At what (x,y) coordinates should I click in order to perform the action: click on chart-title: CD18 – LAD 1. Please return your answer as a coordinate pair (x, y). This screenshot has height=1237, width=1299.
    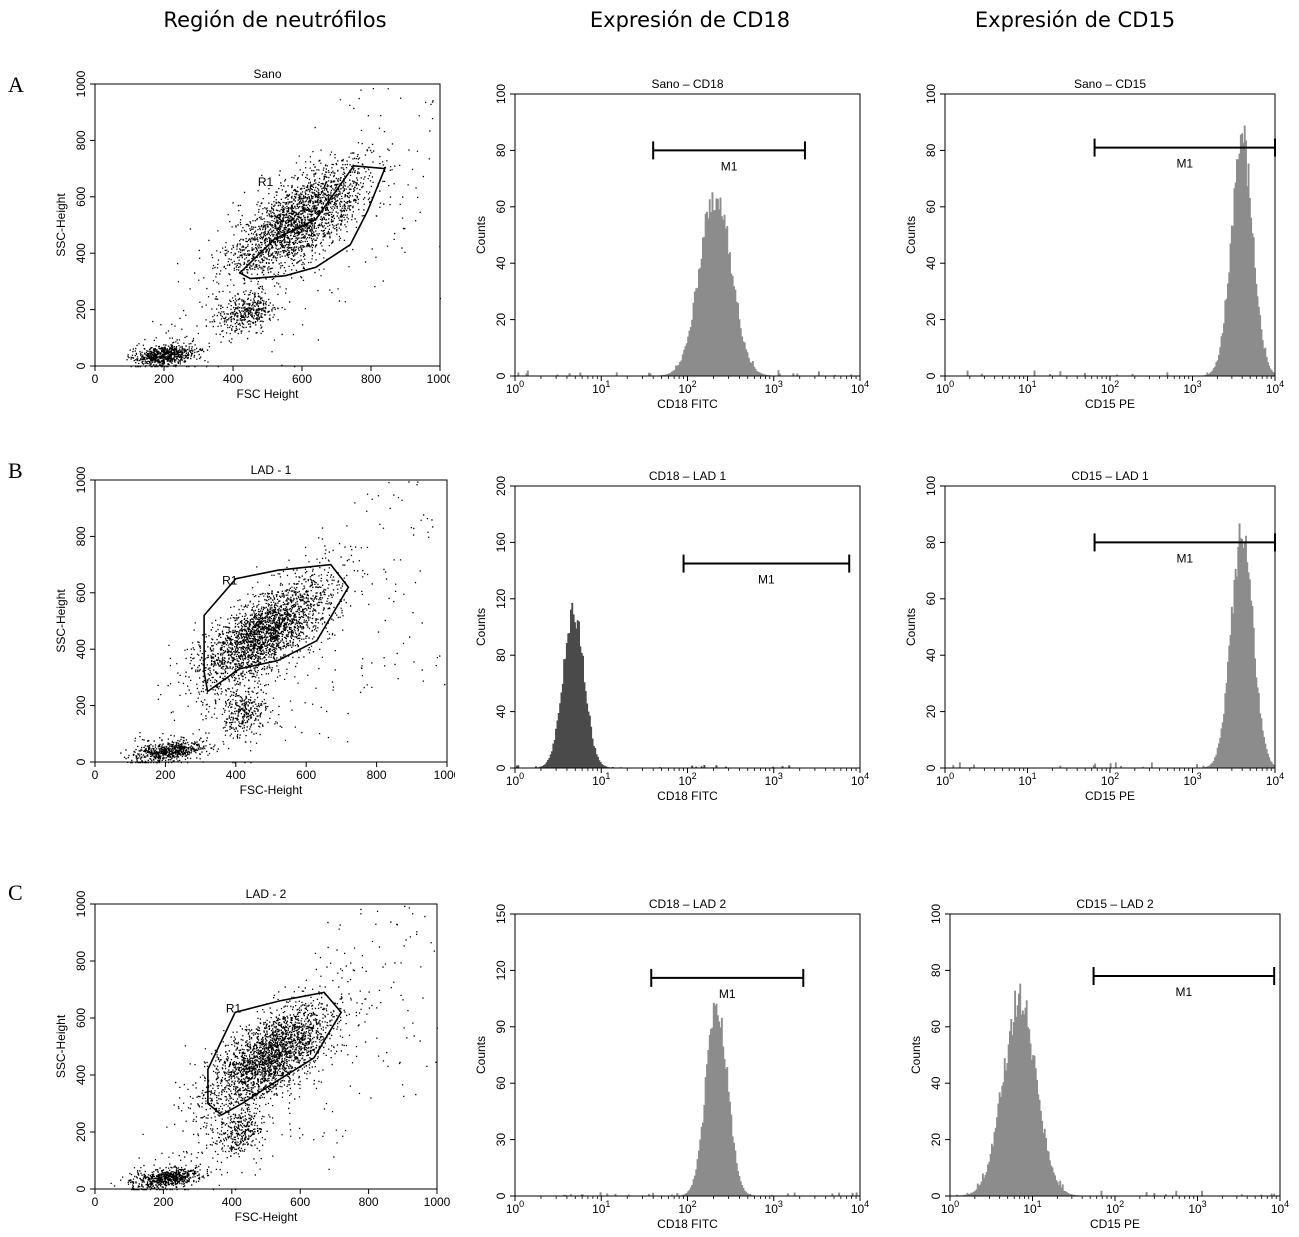
    Looking at the image, I should click on (688, 476).